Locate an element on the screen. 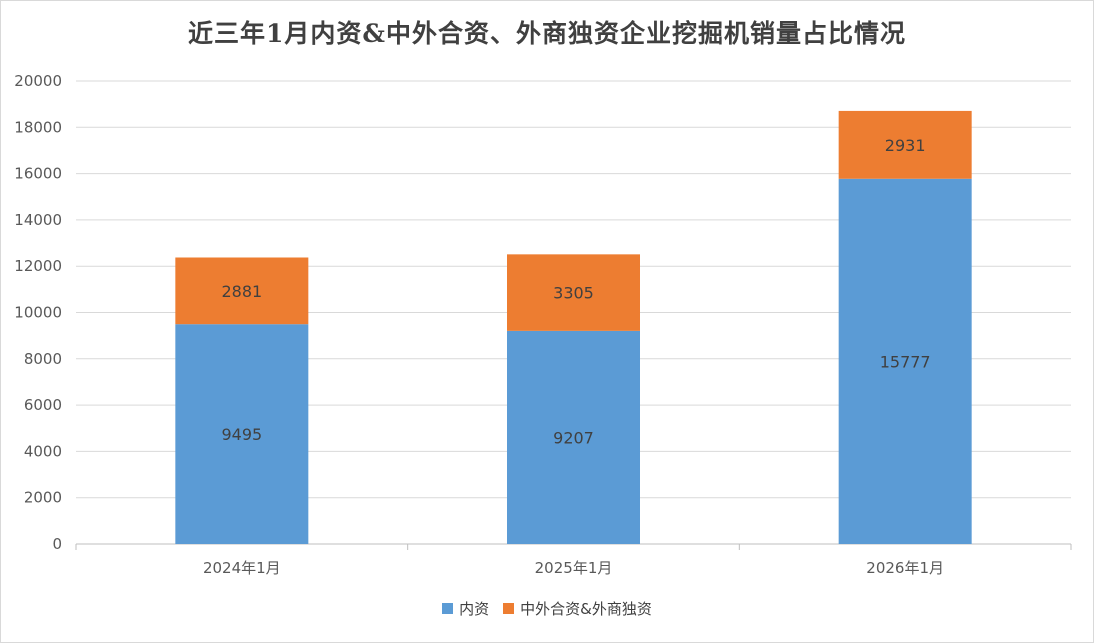 This screenshot has height=643, width=1094. legend-item-domestic: 内资 is located at coordinates (465, 608).